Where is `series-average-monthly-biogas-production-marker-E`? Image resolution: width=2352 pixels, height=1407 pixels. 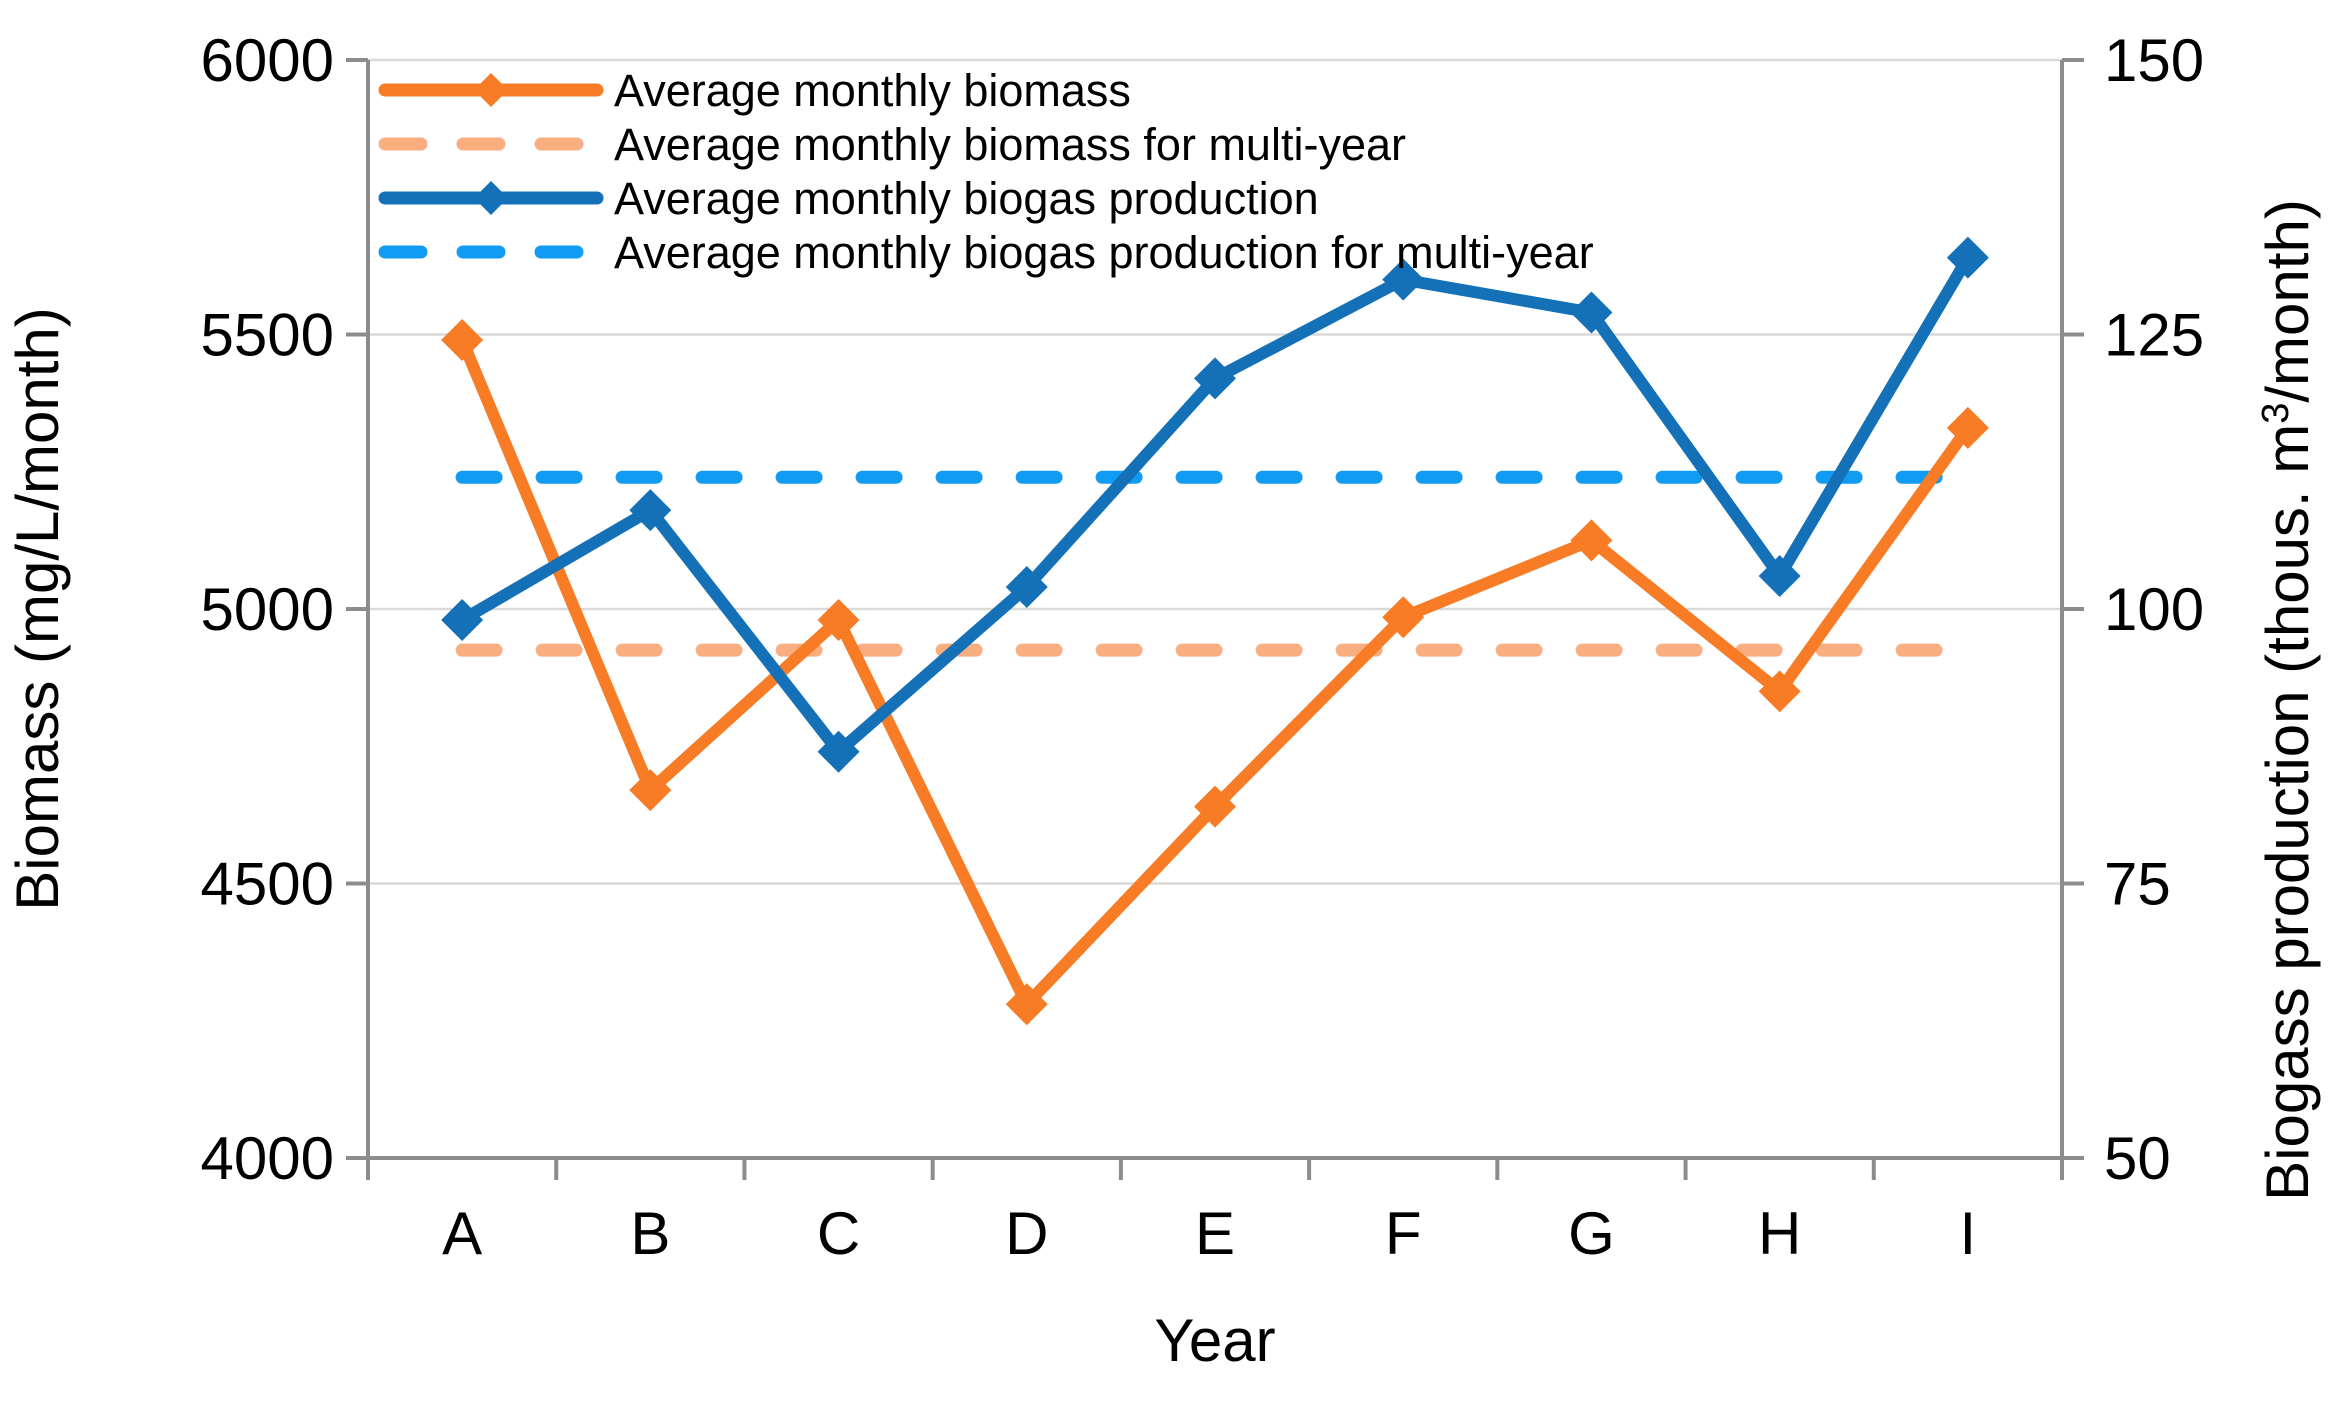 series-average-monthly-biogas-production-marker-E is located at coordinates (1215, 378).